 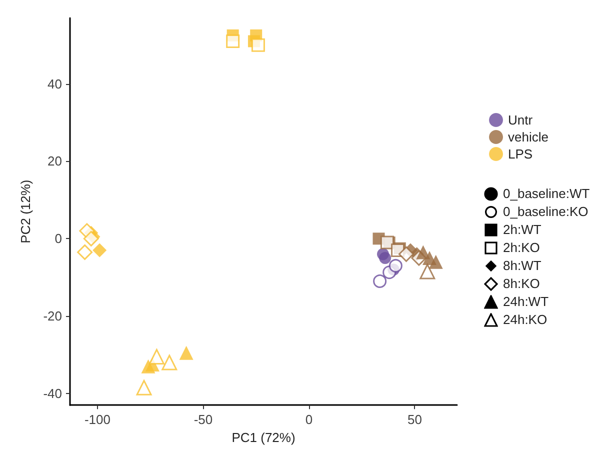 I want to click on x-tick-label: -50, so click(x=203, y=420).